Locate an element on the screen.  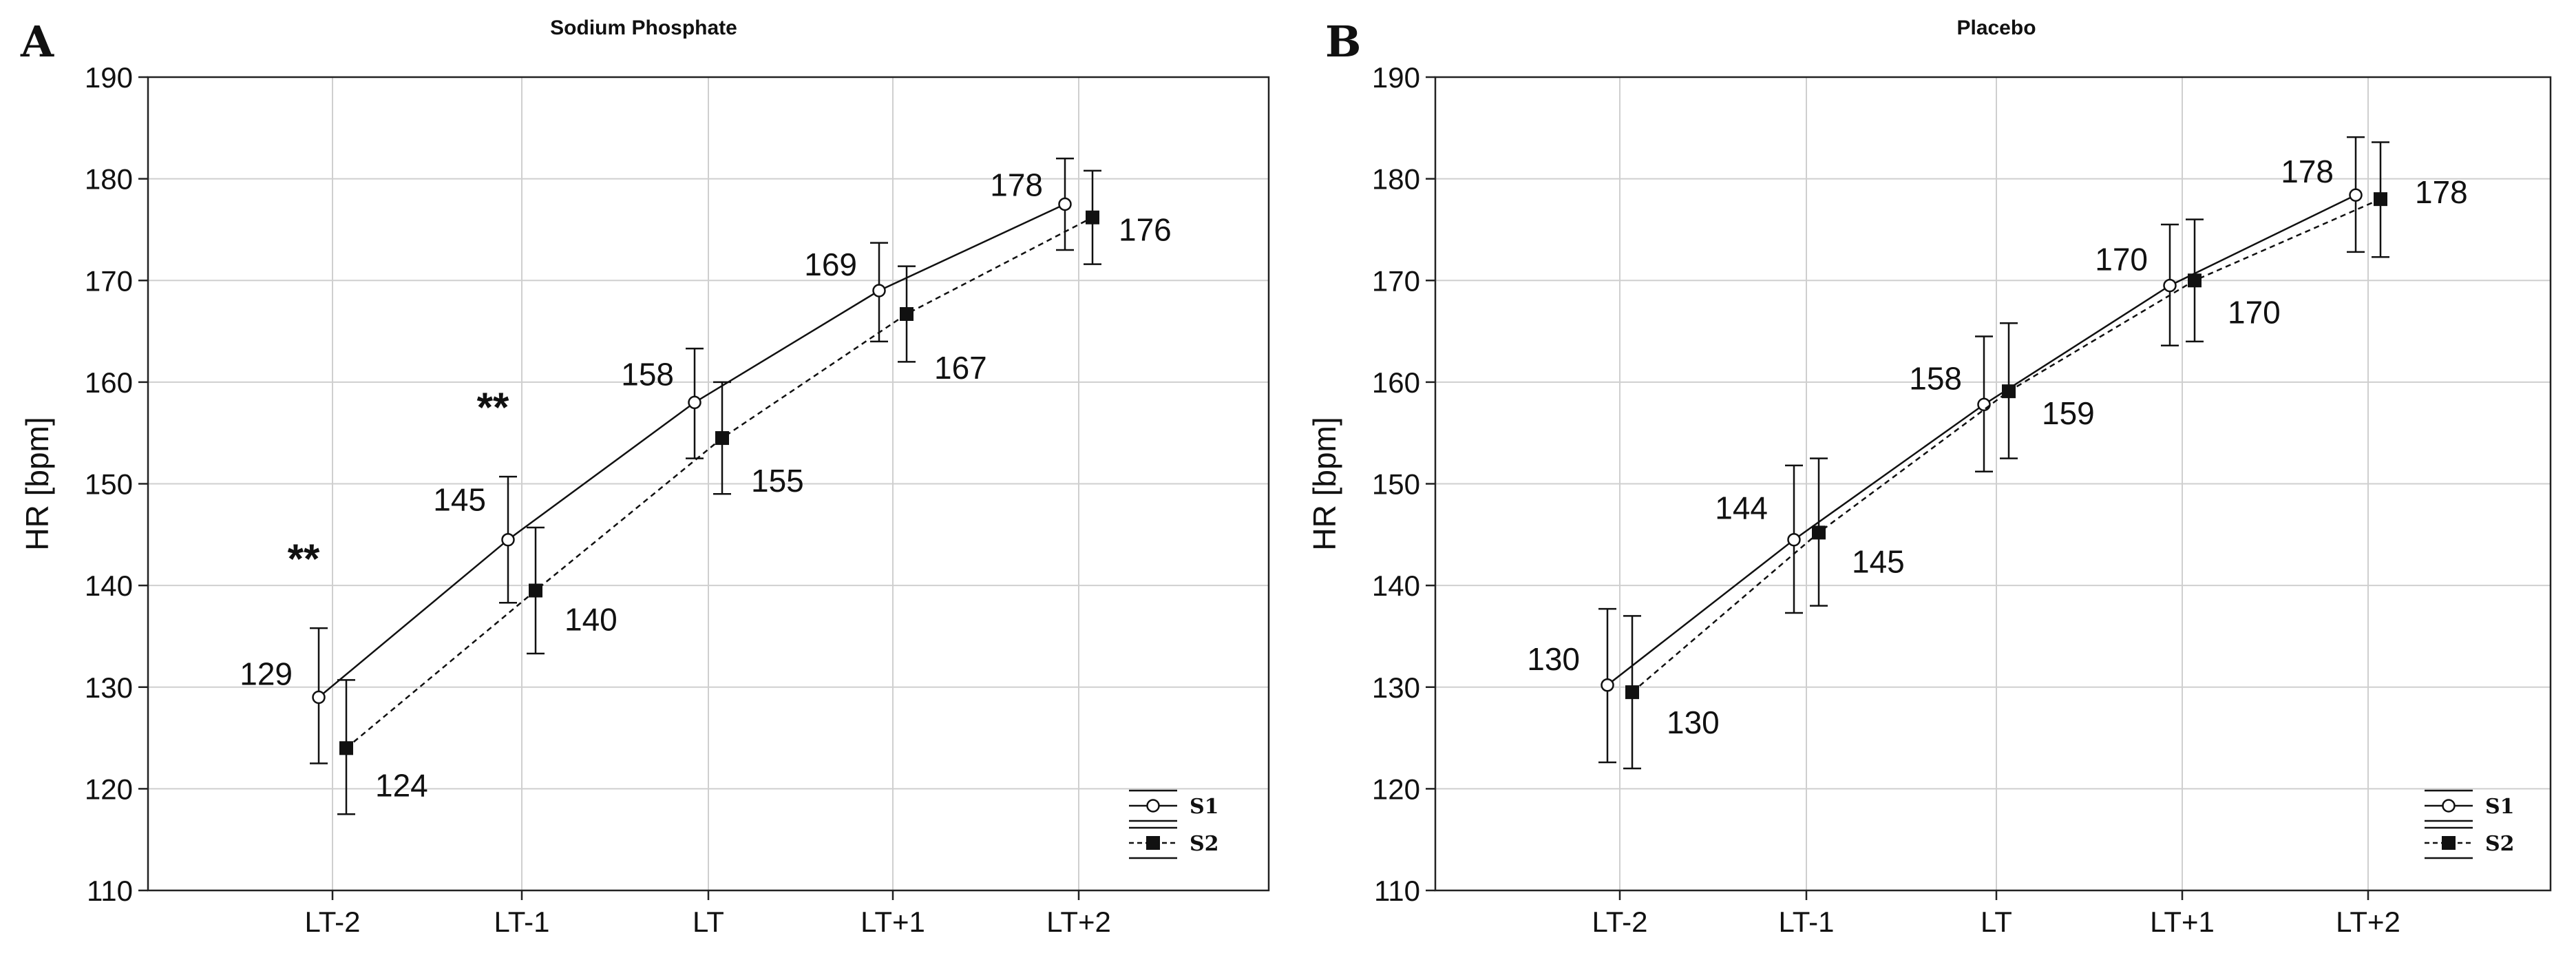
data-label: 167 is located at coordinates (961, 368).